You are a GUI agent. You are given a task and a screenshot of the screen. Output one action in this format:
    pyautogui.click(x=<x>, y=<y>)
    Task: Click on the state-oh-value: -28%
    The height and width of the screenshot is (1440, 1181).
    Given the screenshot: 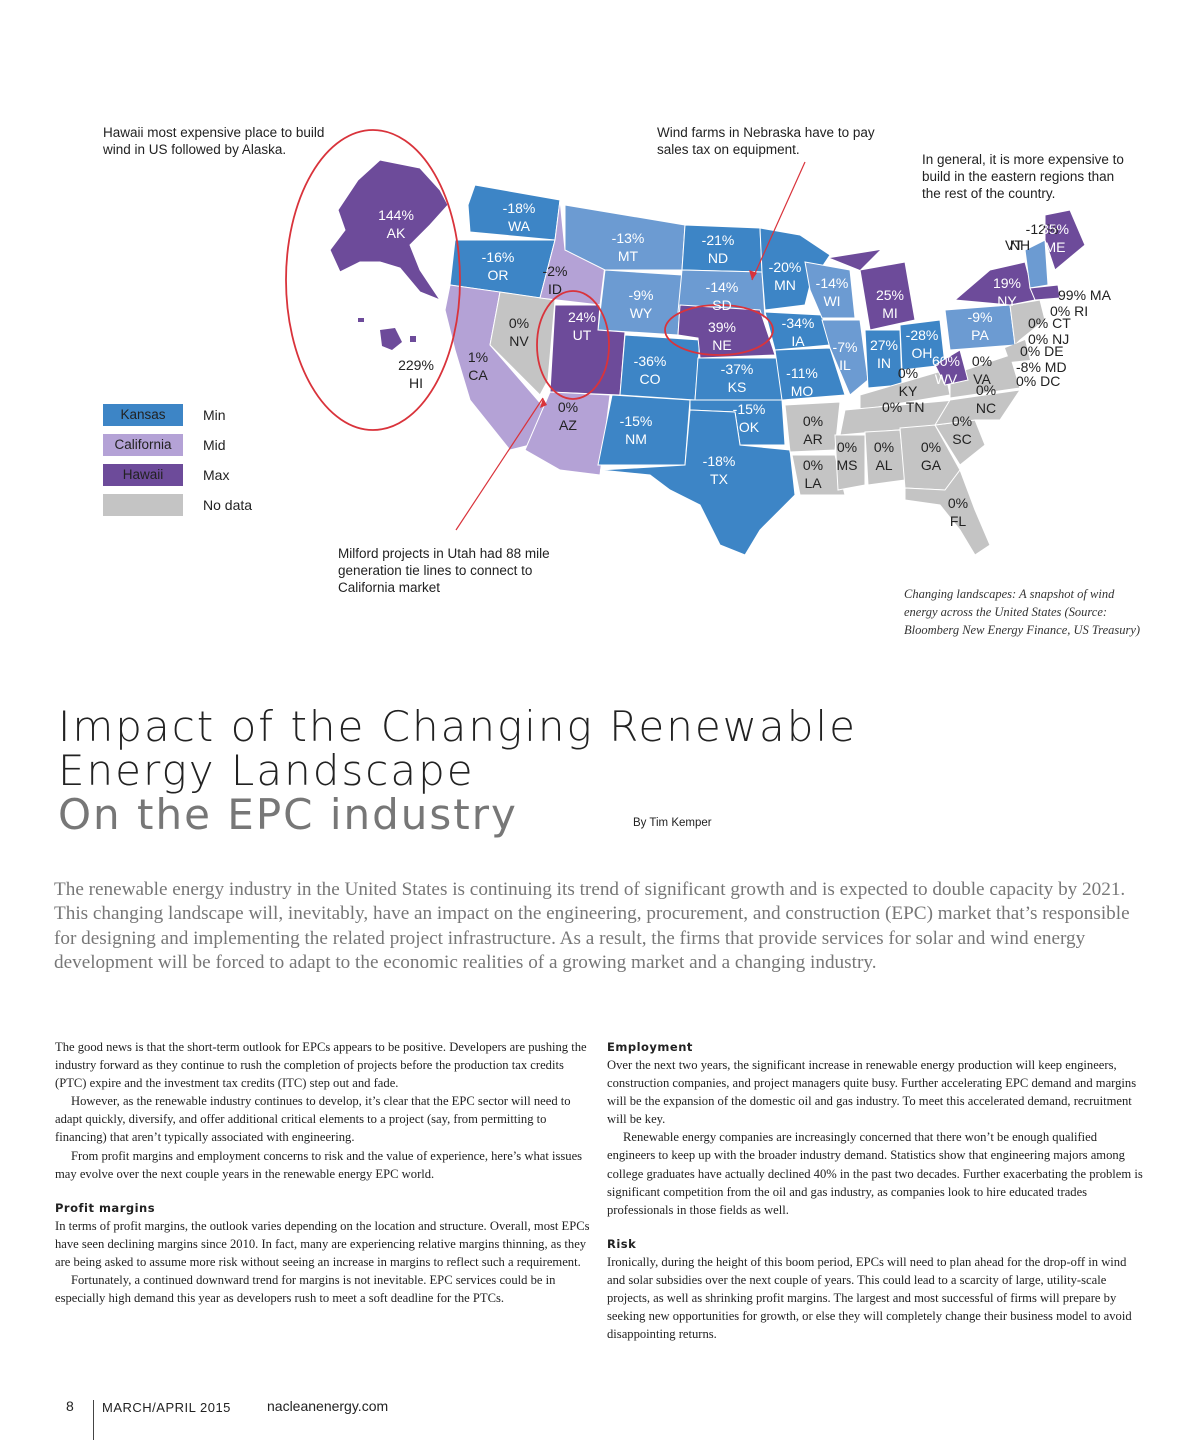 What is the action you would take?
    pyautogui.click(x=922, y=335)
    